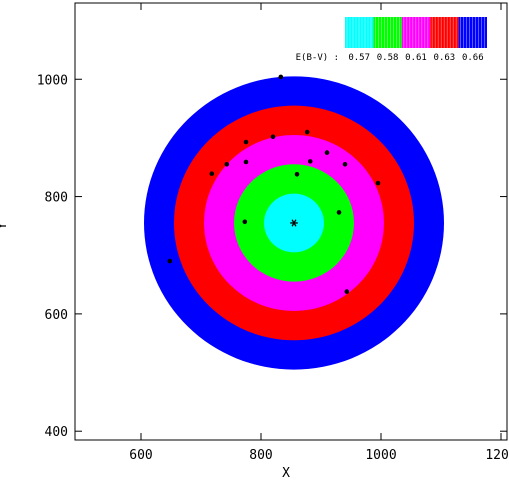  I want to click on y-axis-label: Y, so click(5, 226).